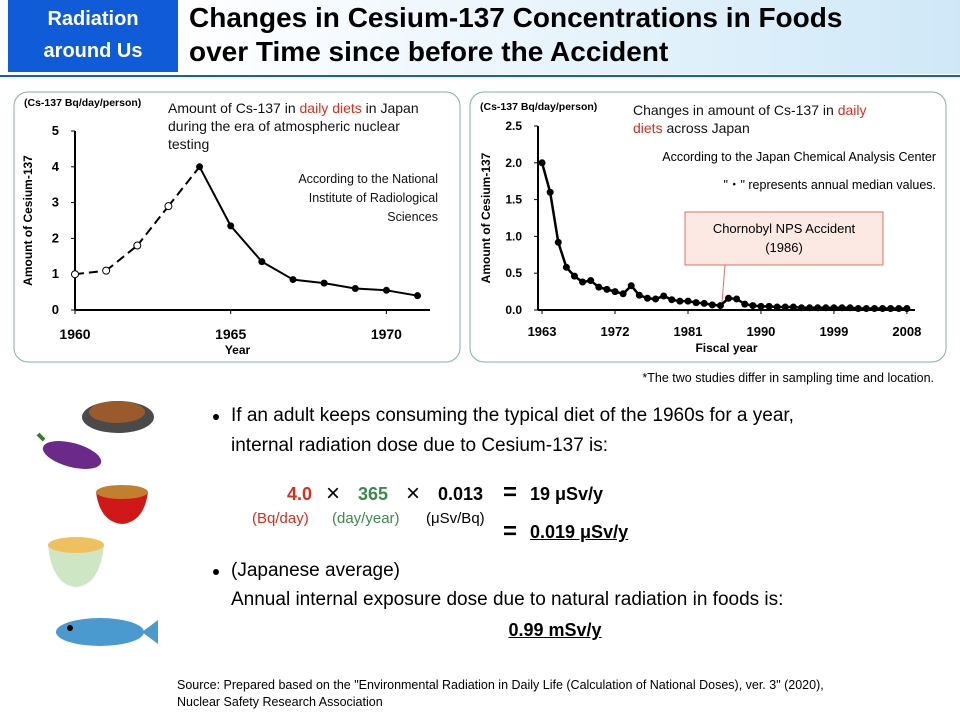 This screenshot has width=960, height=720. Describe the element at coordinates (55, 202) in the screenshot. I see `y-tick-label: 3` at that location.